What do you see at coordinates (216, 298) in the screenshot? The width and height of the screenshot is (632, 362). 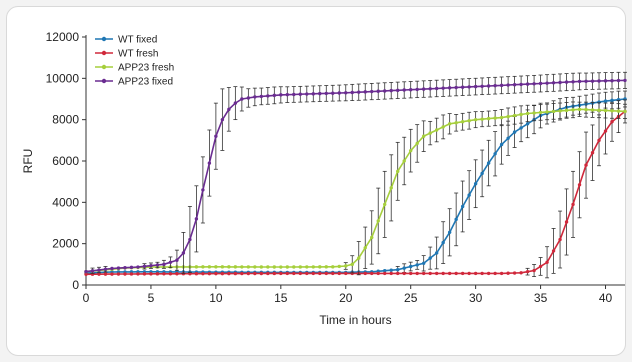 I see `x-tick-label: 10` at bounding box center [216, 298].